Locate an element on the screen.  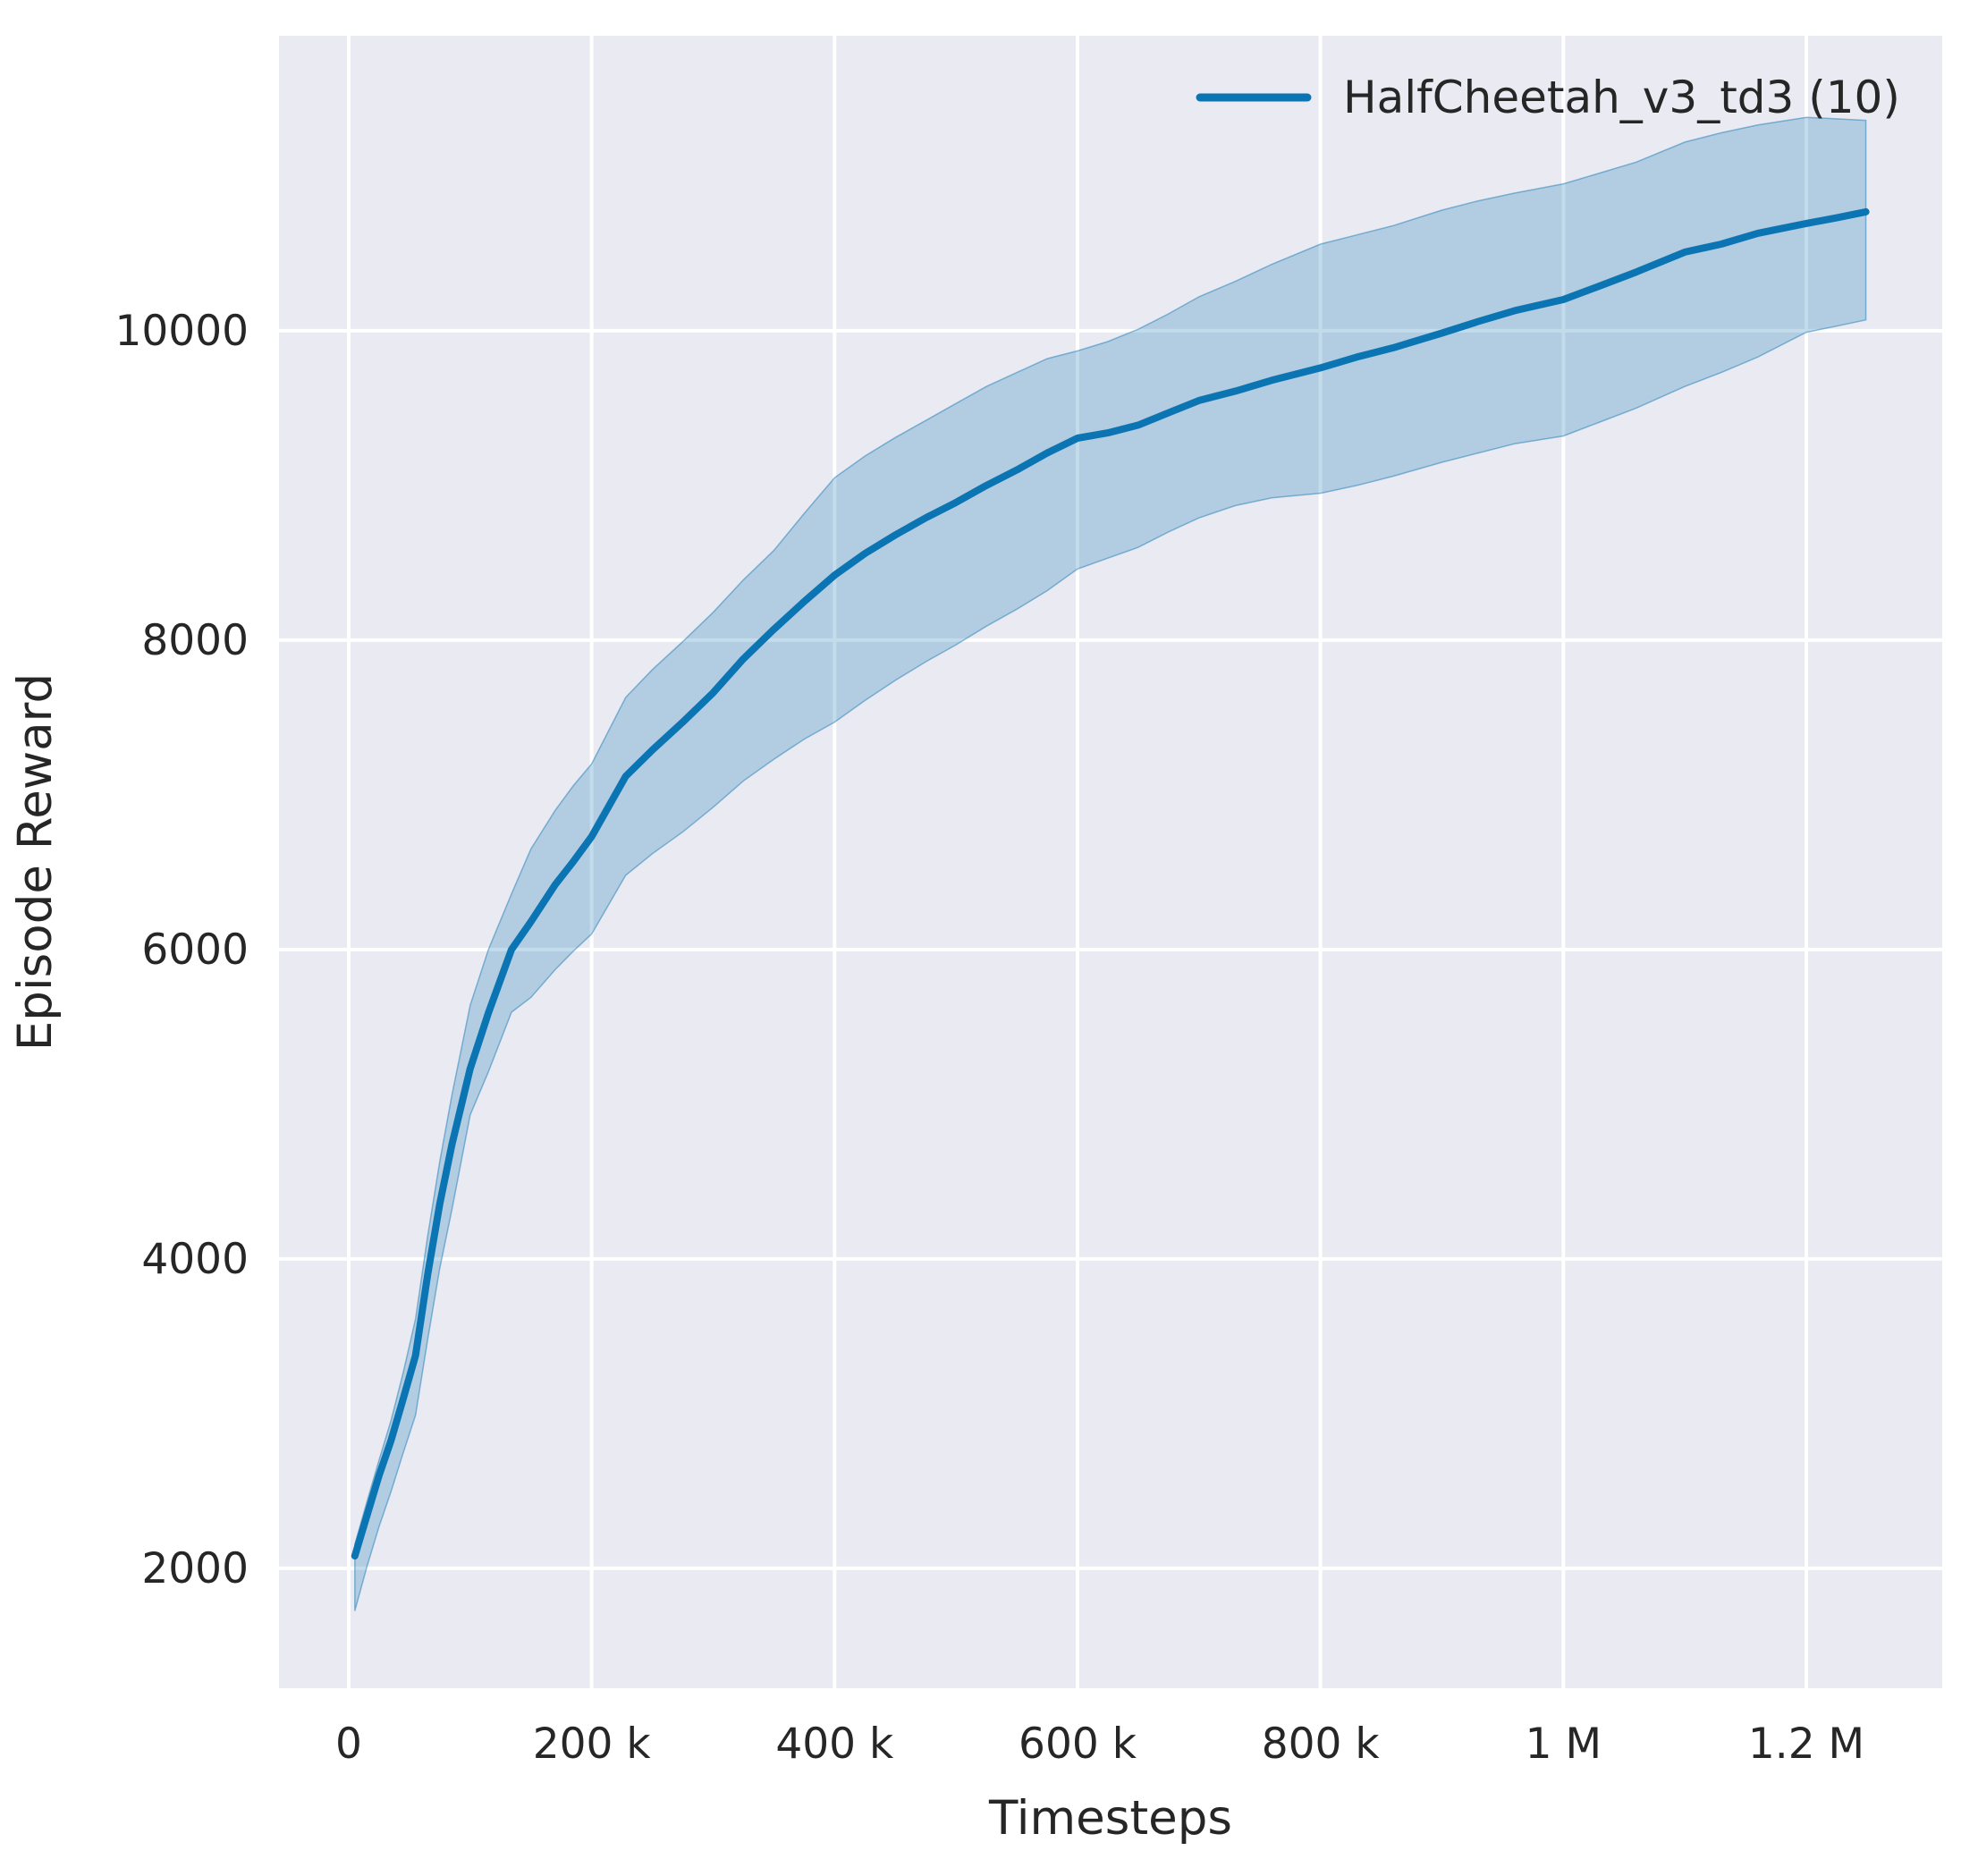
y-tick-label: 6000 is located at coordinates (195, 950).